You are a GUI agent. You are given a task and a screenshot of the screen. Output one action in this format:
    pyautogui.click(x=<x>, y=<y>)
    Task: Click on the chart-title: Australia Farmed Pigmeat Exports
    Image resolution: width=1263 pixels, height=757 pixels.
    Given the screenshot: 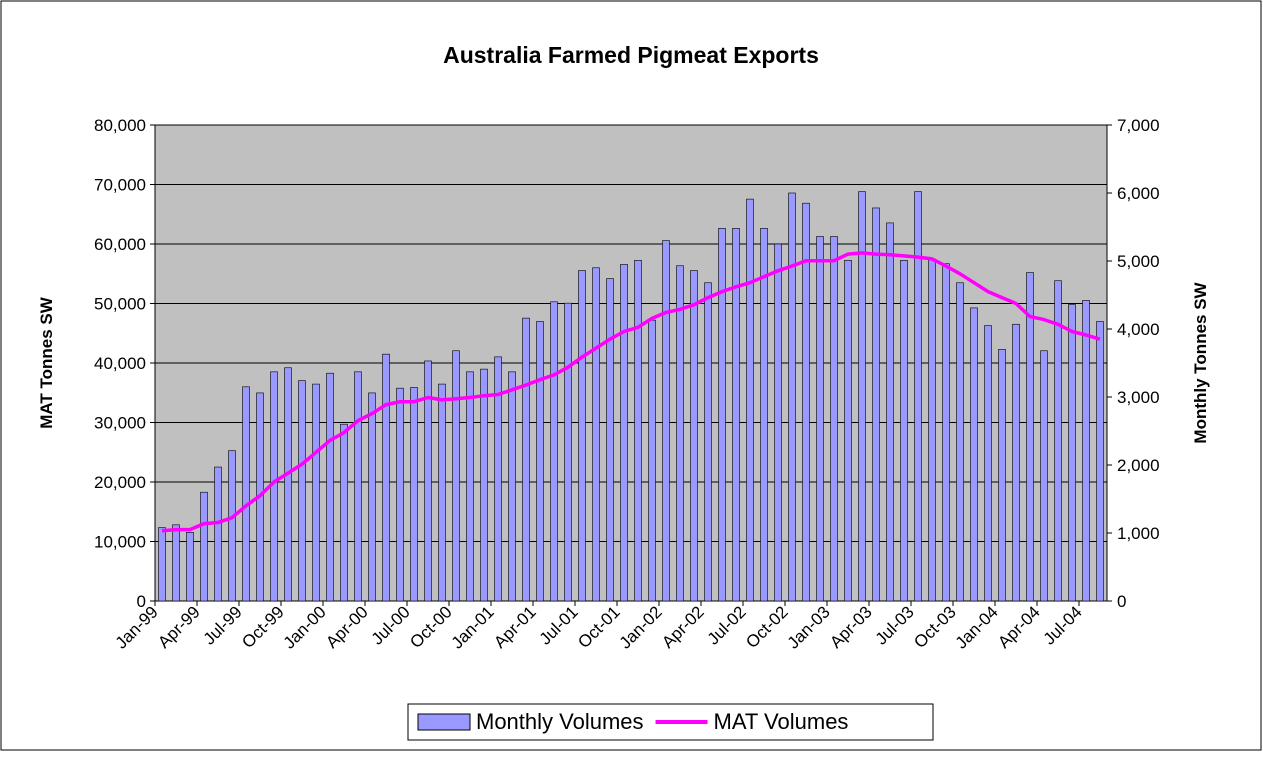 What is the action you would take?
    pyautogui.click(x=631, y=55)
    